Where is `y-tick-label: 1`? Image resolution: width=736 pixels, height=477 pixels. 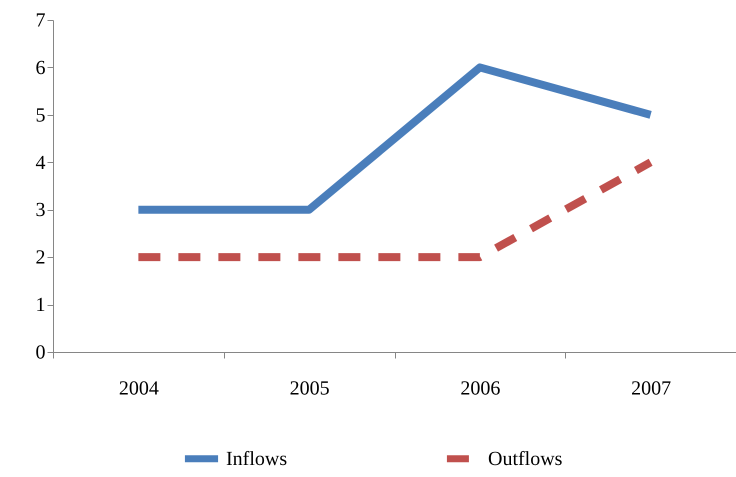 y-tick-label: 1 is located at coordinates (41, 305).